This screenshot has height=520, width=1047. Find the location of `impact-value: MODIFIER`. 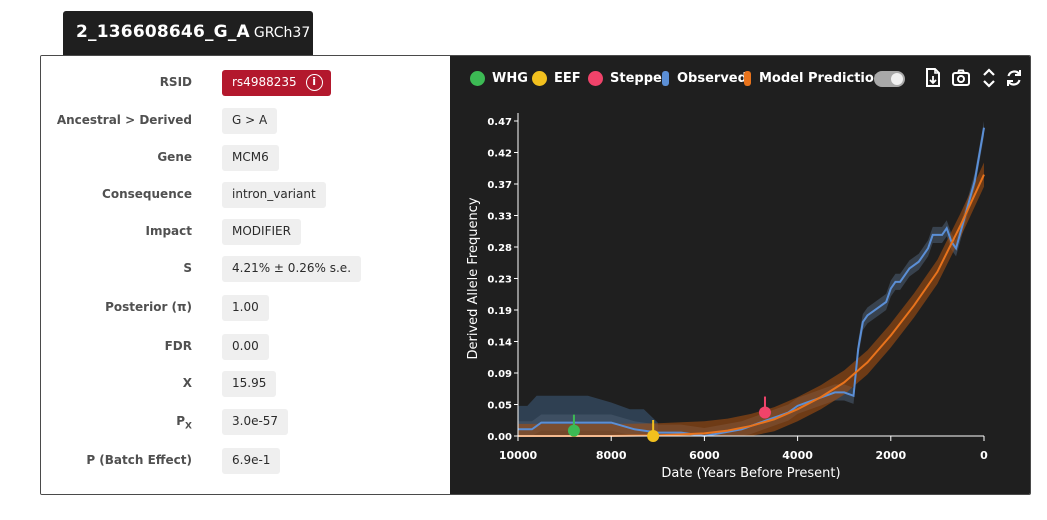

impact-value: MODIFIER is located at coordinates (261, 232).